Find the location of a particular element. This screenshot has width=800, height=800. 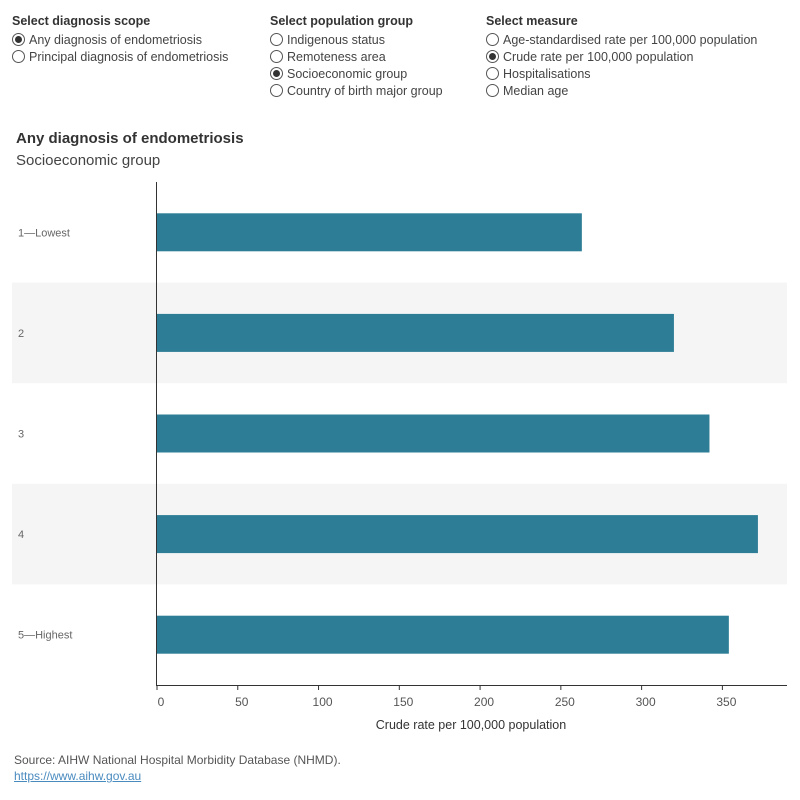

population-option-country: Country of birth major group is located at coordinates (356, 90).